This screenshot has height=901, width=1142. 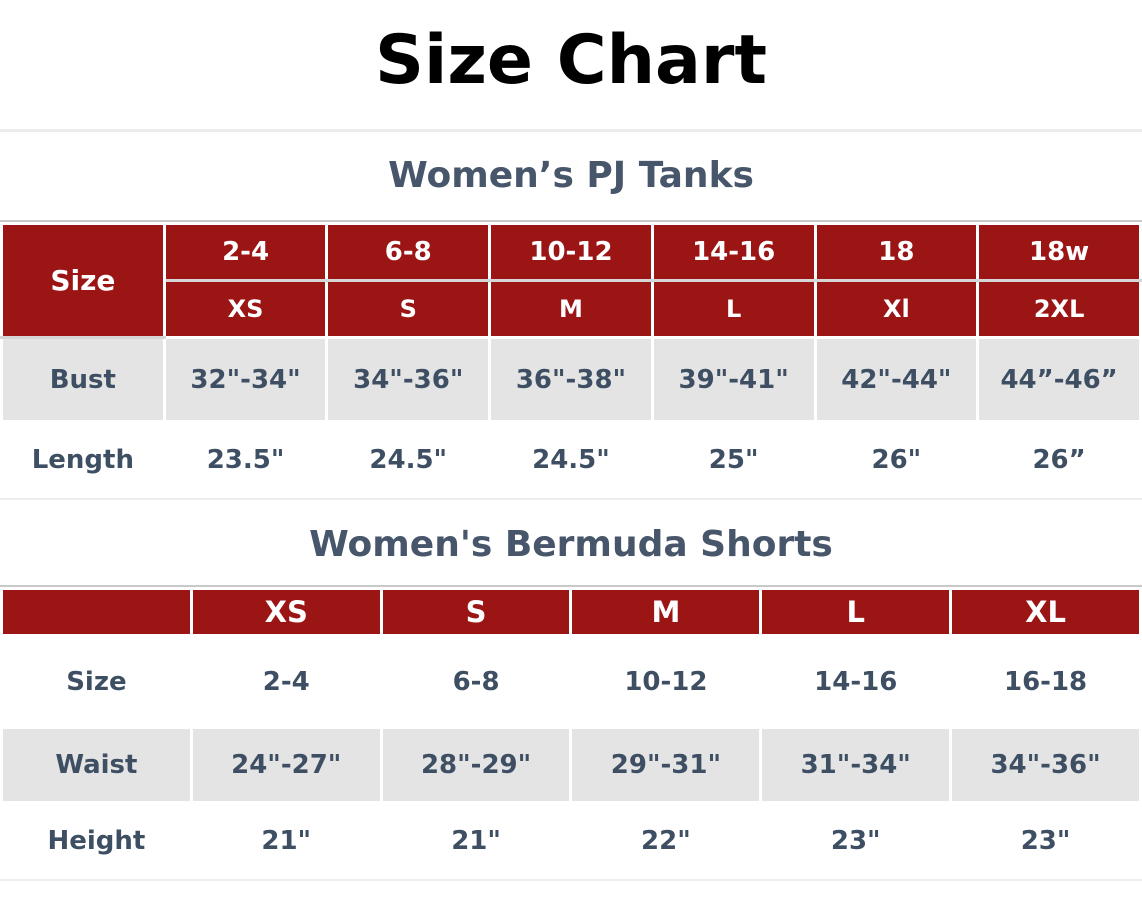 What do you see at coordinates (733, 380) in the screenshot?
I see `pj-value-cell: 39"-41"` at bounding box center [733, 380].